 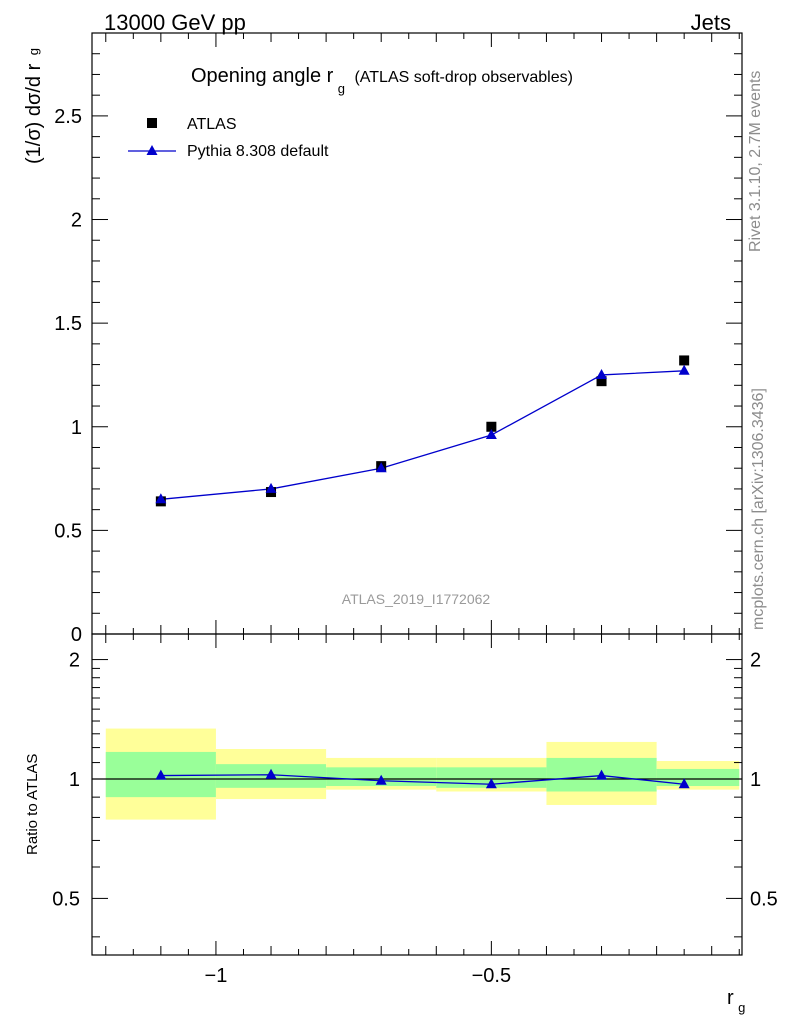 I want to click on xlabel: r g, so click(x=736, y=1001).